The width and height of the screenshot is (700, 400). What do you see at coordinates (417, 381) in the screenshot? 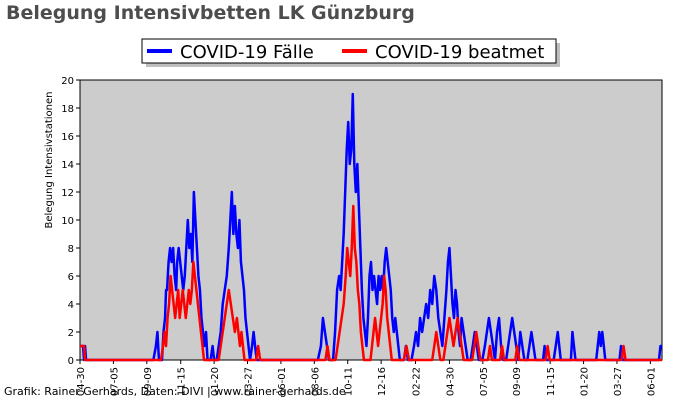
I see `x-tick-label: 02-22` at bounding box center [417, 381].